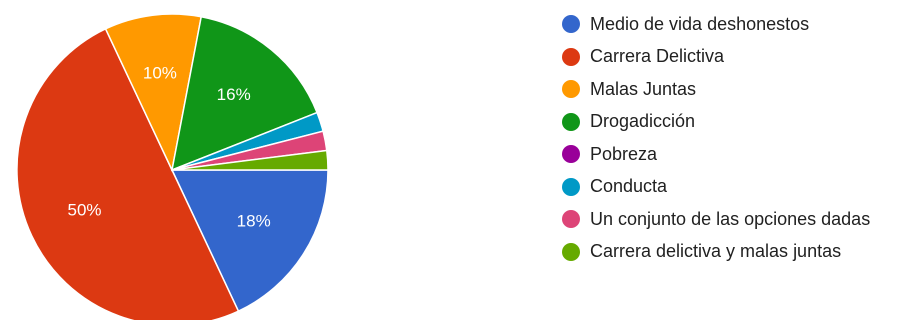 The width and height of the screenshot is (923, 320). What do you see at coordinates (700, 23) in the screenshot?
I see `legend-label: Medio de vida deshonestos` at bounding box center [700, 23].